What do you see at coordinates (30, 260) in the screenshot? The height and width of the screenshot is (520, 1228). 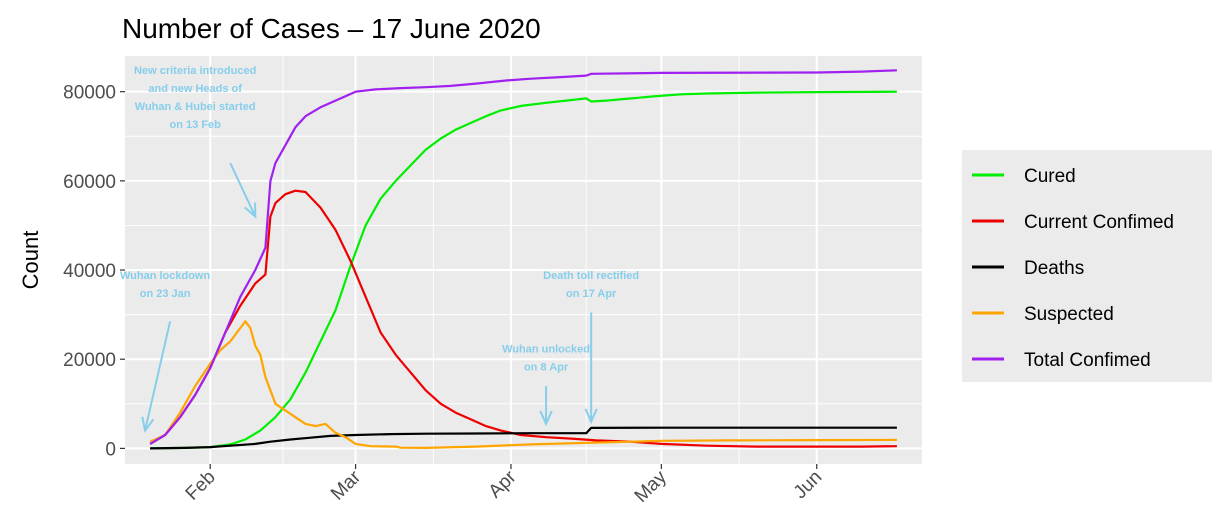 I see `y-axis-title: Count` at bounding box center [30, 260].